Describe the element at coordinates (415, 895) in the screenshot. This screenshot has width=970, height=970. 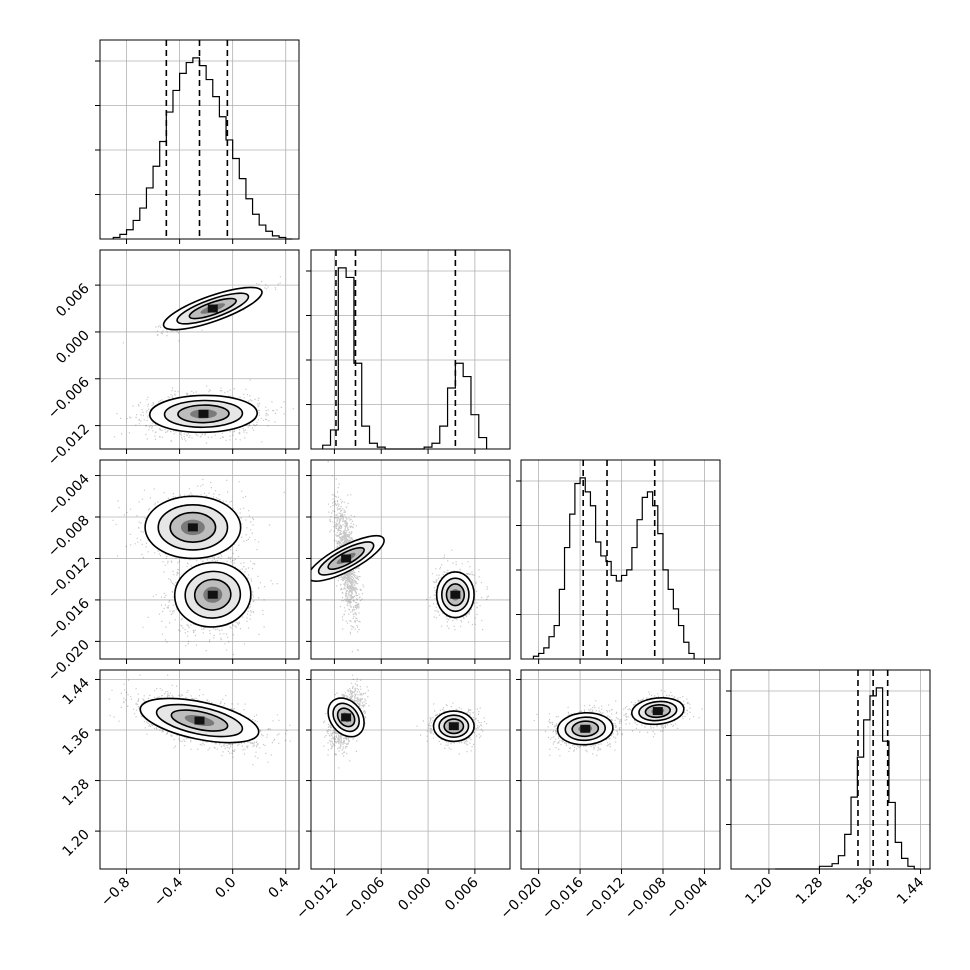
I see `x-tick-label: 0.000` at that location.